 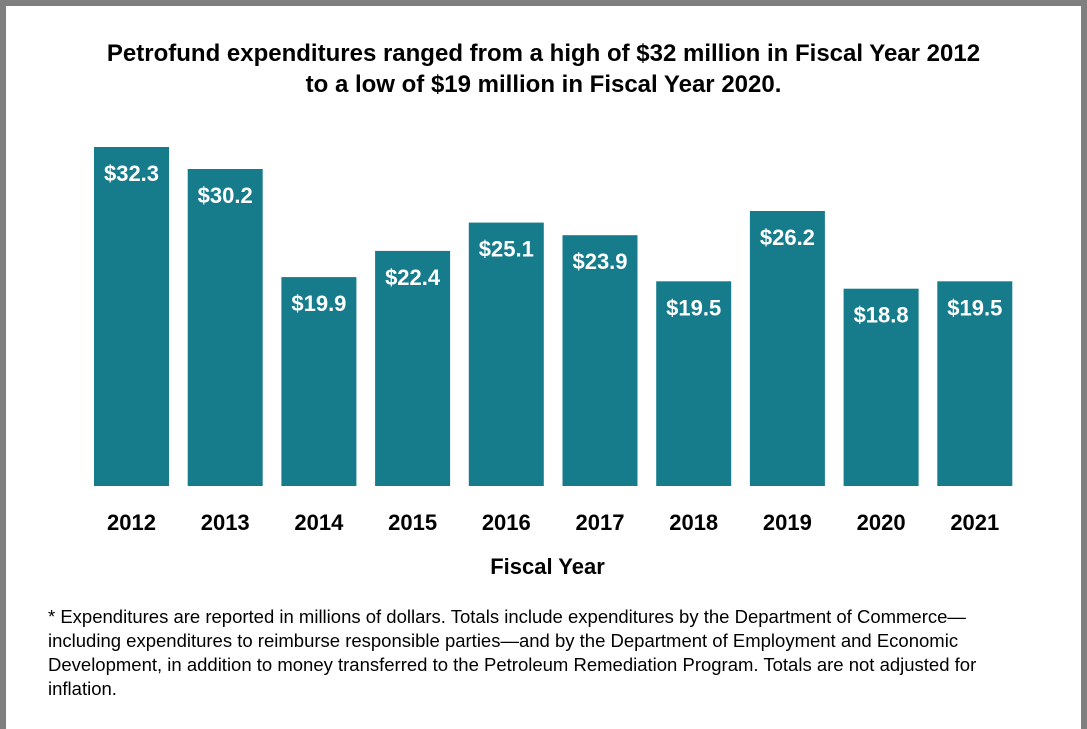 What do you see at coordinates (600, 522) in the screenshot?
I see `x-tick-label-2017: 2017` at bounding box center [600, 522].